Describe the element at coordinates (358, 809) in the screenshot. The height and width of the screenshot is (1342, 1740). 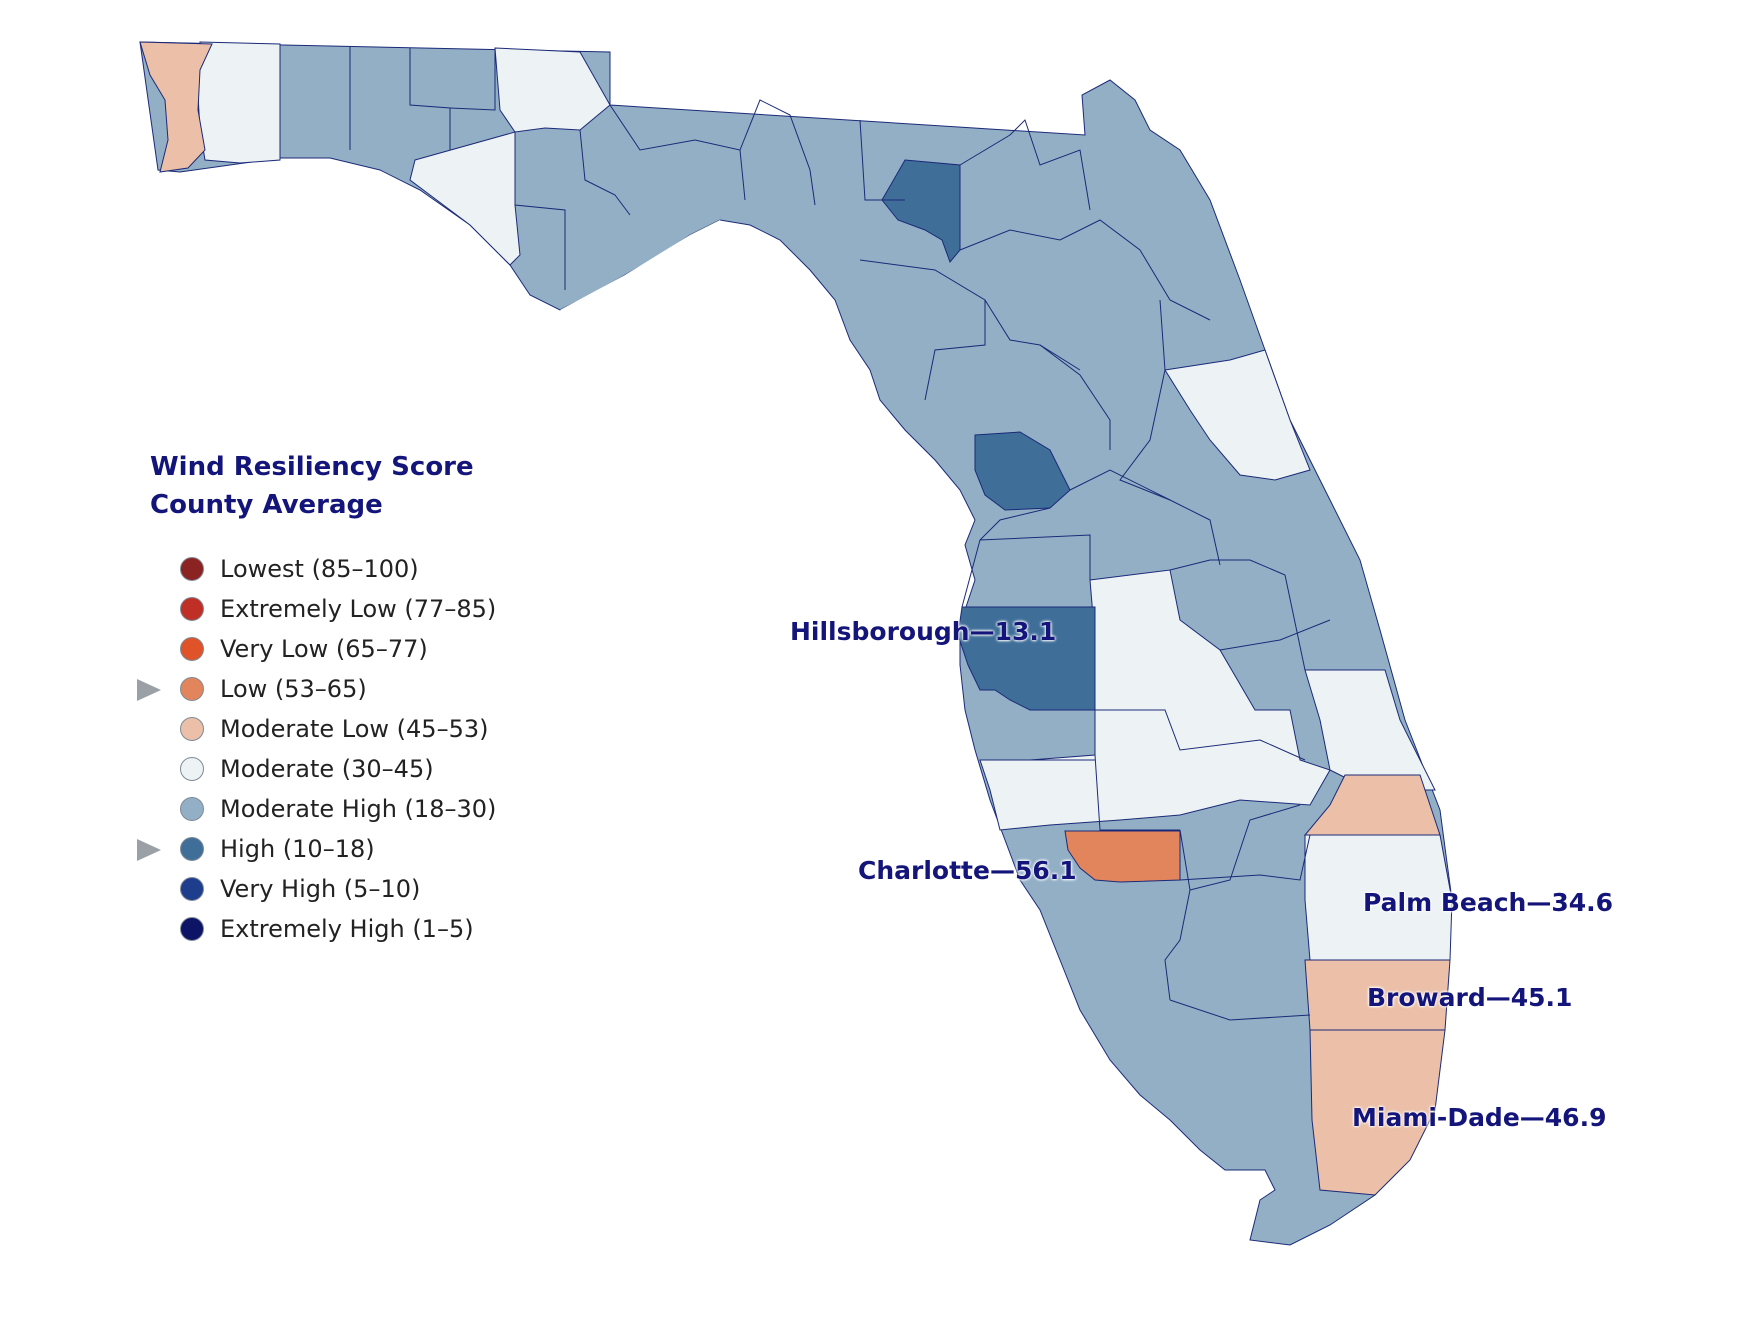
I see `legend-label: Moderate High (18–30)` at that location.